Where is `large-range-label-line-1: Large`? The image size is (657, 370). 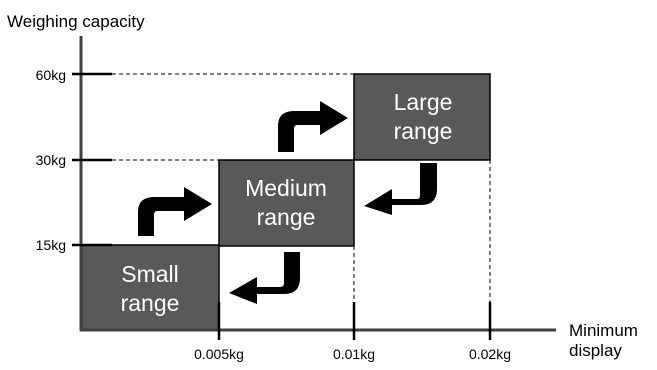 large-range-label-line-1: Large is located at coordinates (423, 102).